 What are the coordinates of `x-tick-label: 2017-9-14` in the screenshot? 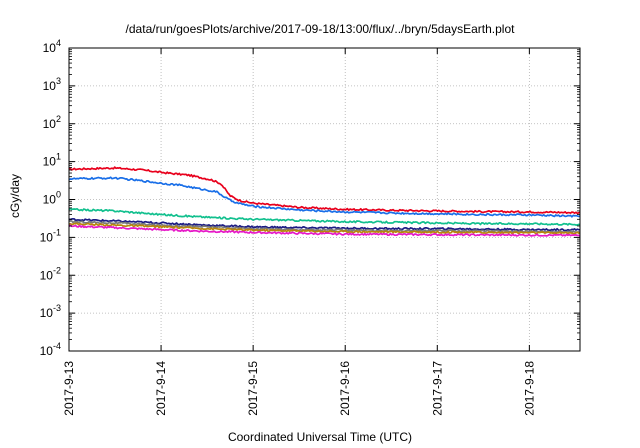 It's located at (161, 388).